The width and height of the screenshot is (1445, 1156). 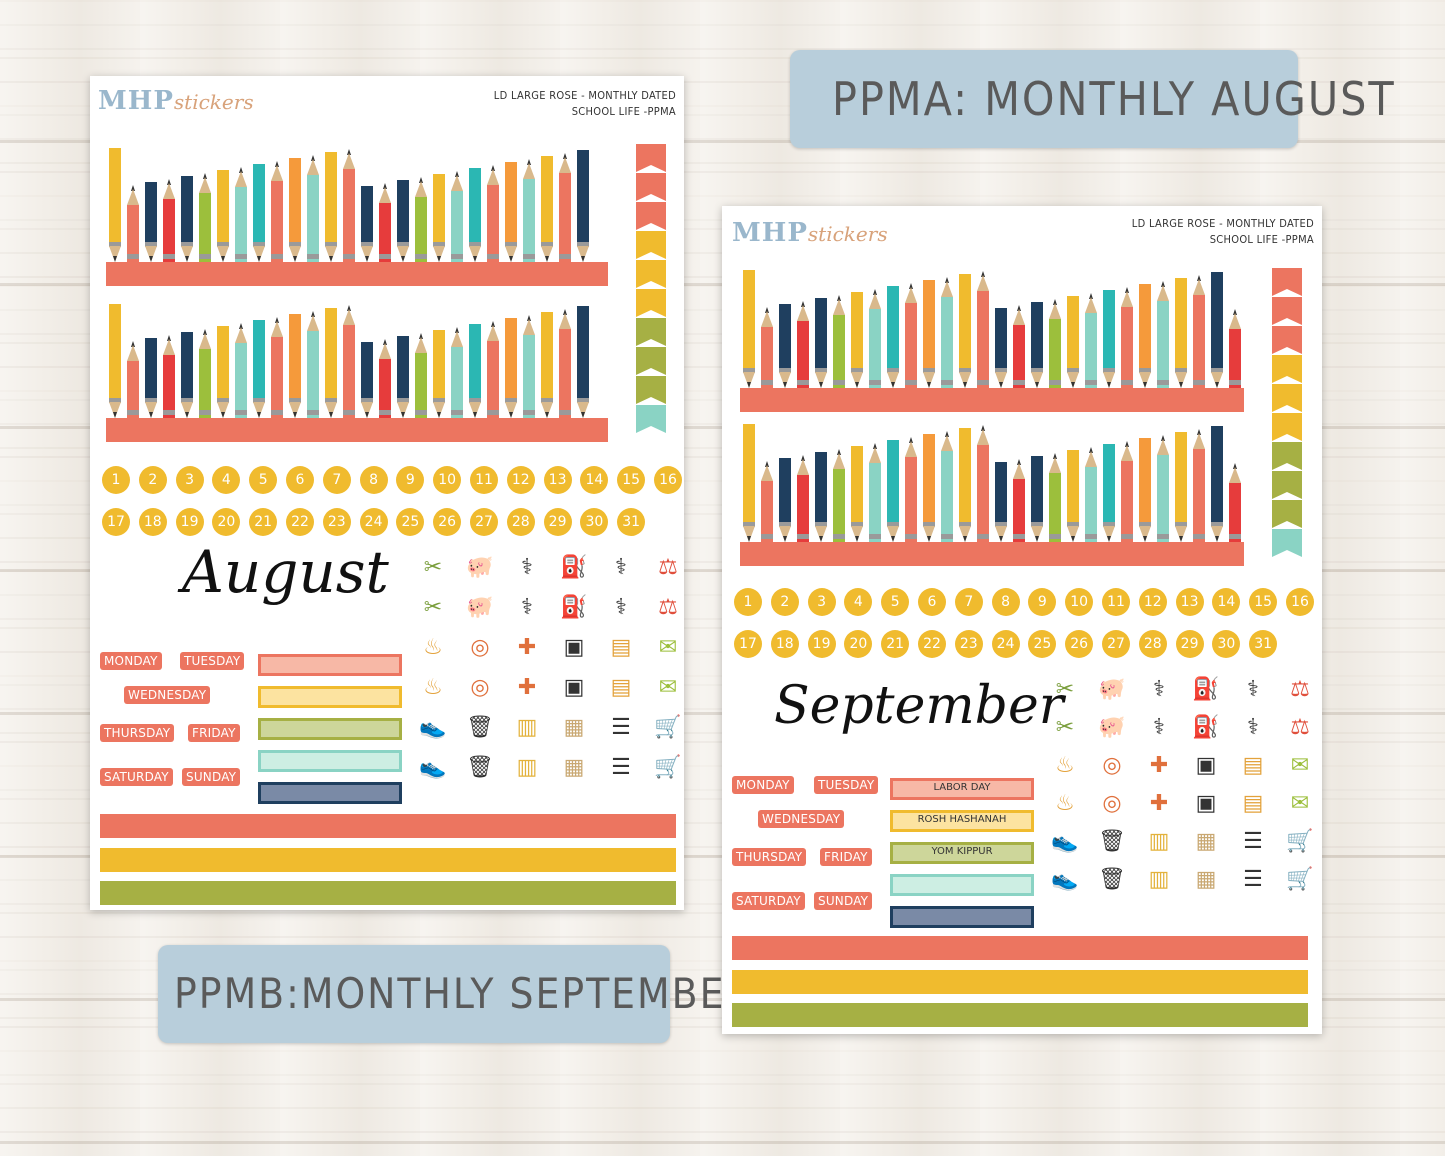 I want to click on date-circle: 13, so click(x=1189, y=602).